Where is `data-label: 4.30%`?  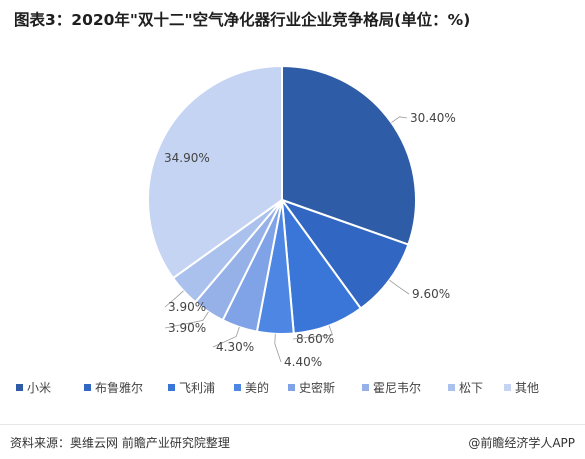
data-label: 4.30% is located at coordinates (235, 347).